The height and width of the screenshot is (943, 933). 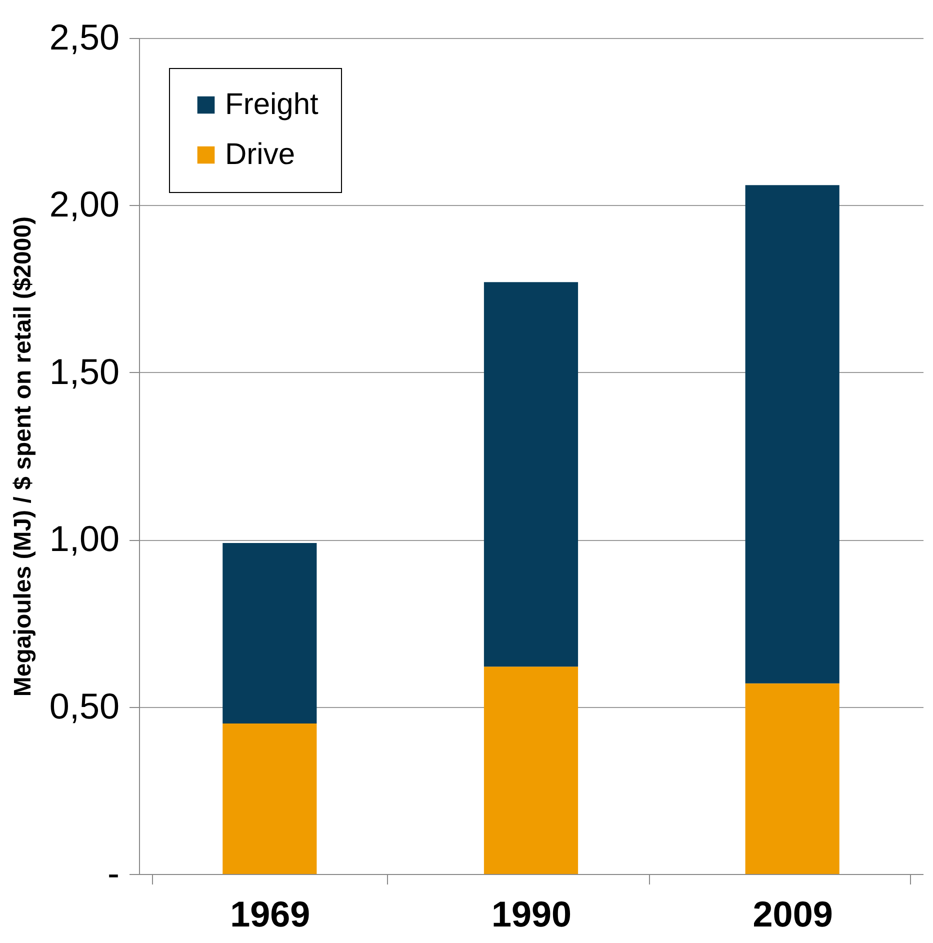 I want to click on x-tick-label: 1990, so click(x=531, y=914).